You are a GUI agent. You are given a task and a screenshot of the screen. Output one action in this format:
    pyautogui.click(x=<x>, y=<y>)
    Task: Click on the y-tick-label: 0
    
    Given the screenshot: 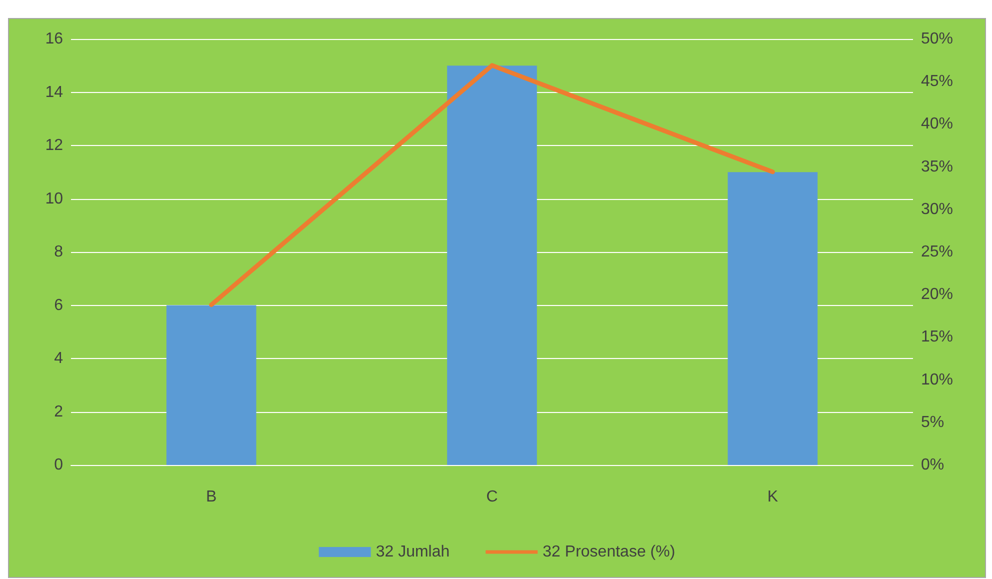 What is the action you would take?
    pyautogui.click(x=59, y=465)
    